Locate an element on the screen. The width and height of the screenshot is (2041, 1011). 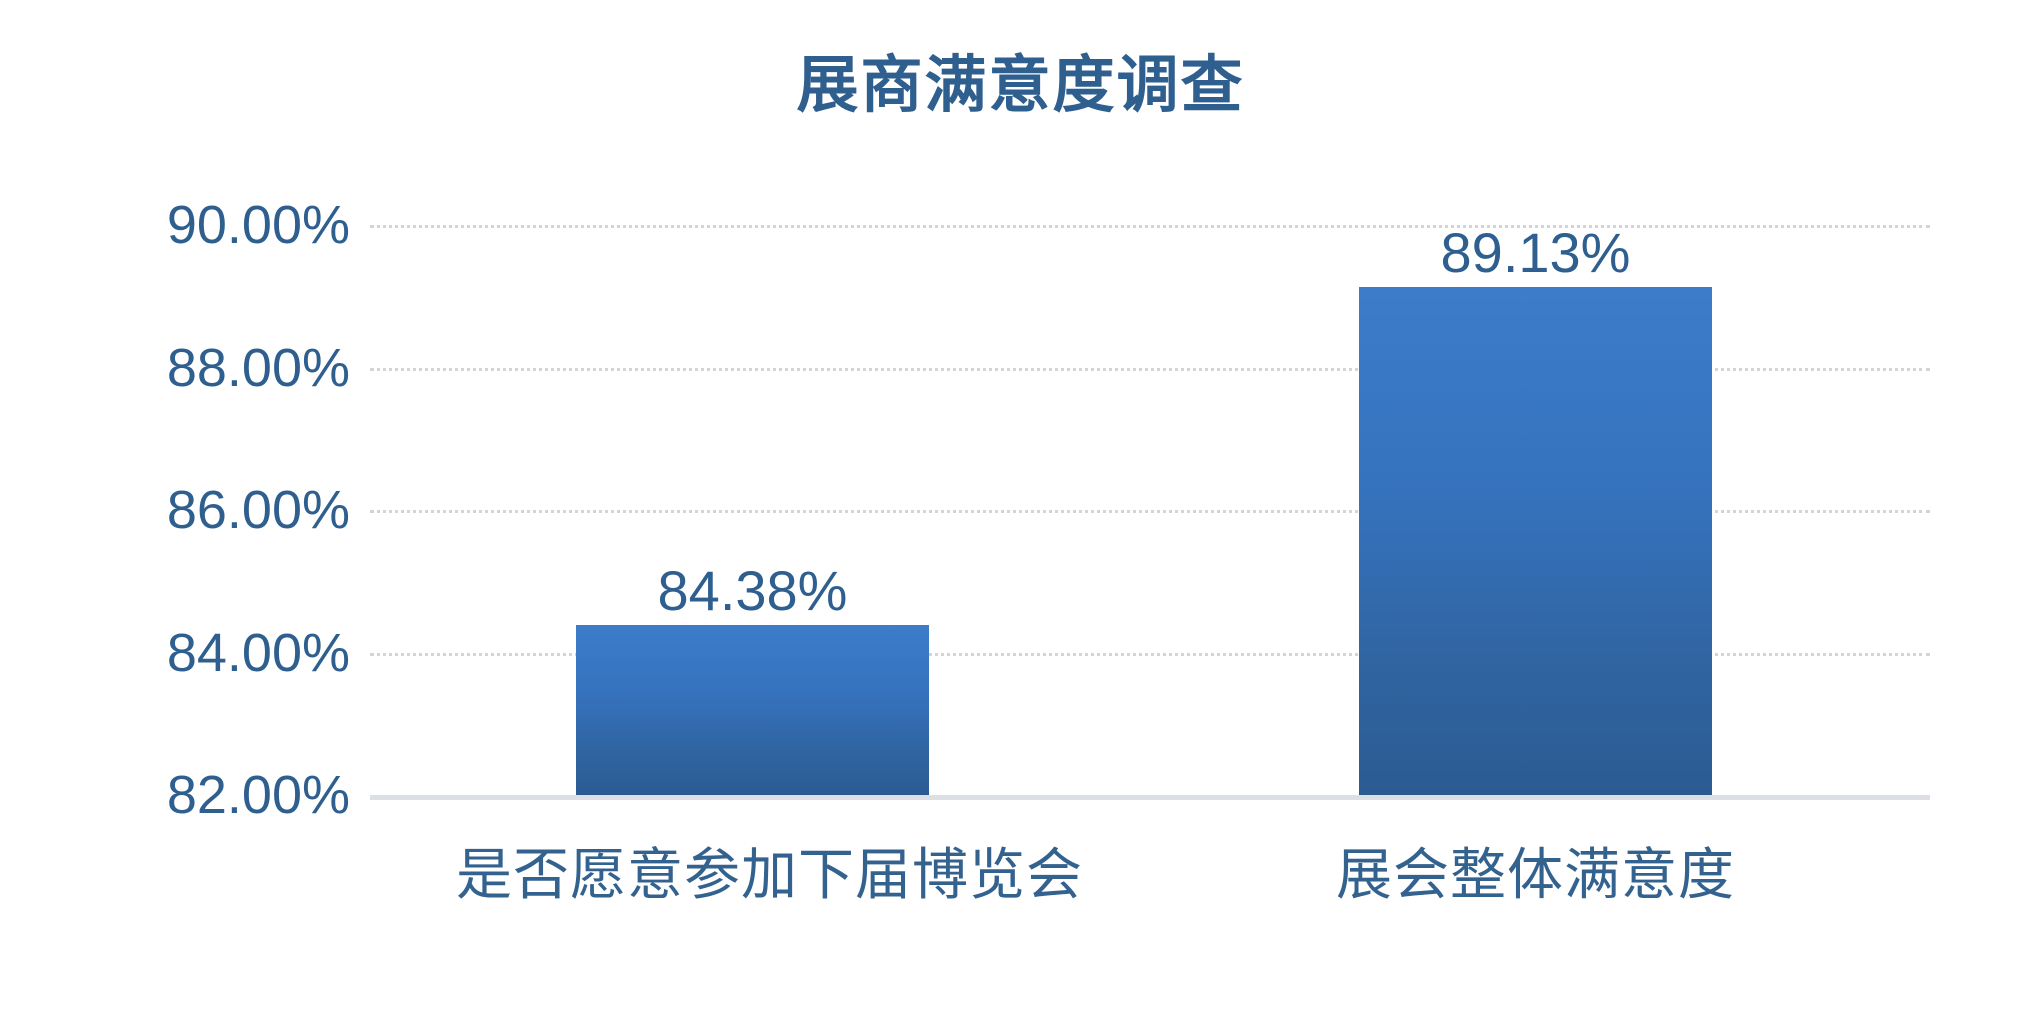
x-axis-category-labels: 是否愿意参加下届博览会 展会整体满意度 is located at coordinates (1150, 885).